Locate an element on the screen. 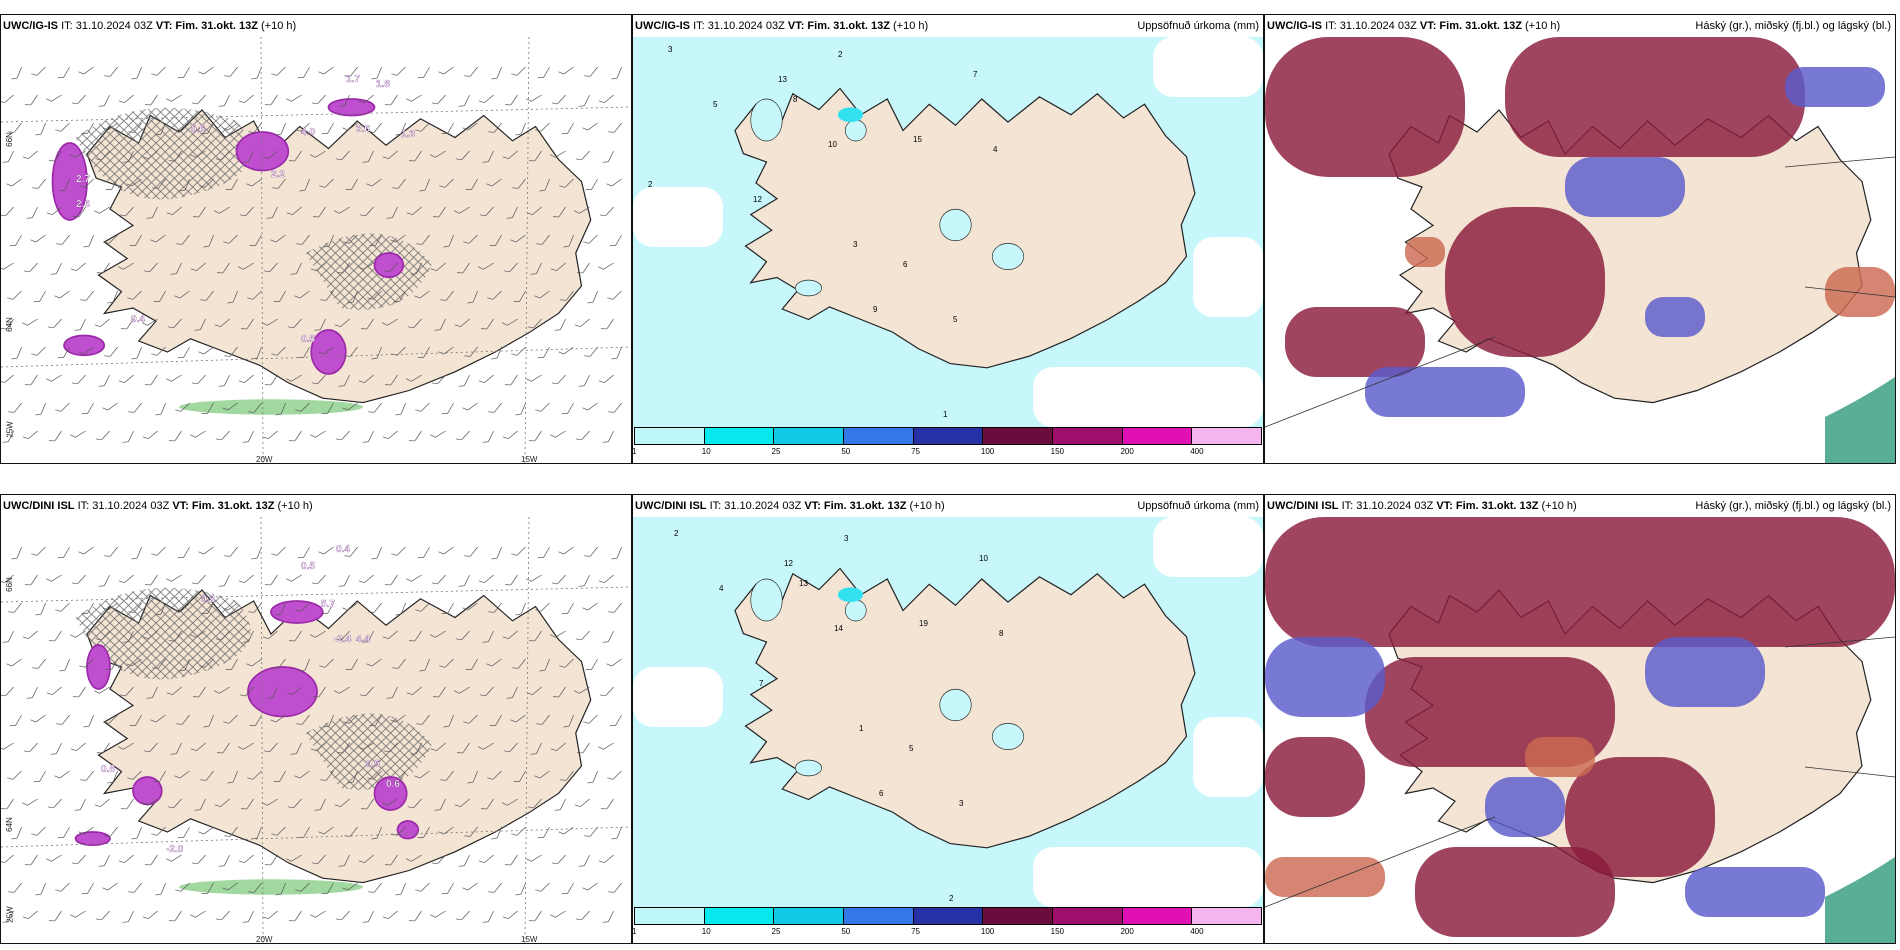 The width and height of the screenshot is (1900, 950). dry-area is located at coordinates (1148, 397).